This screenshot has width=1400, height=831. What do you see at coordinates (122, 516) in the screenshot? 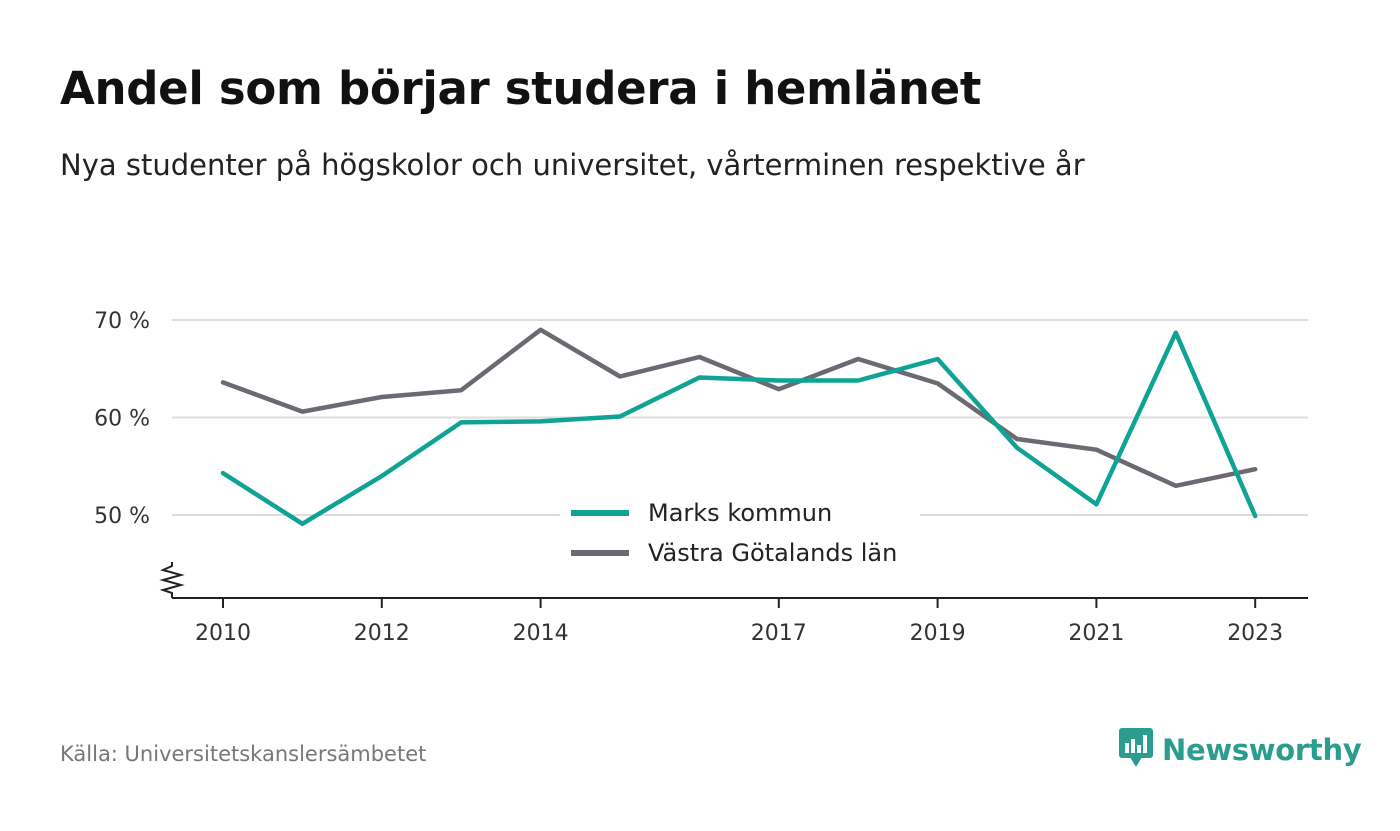
I see `y-tick-label: 50 %` at bounding box center [122, 516].